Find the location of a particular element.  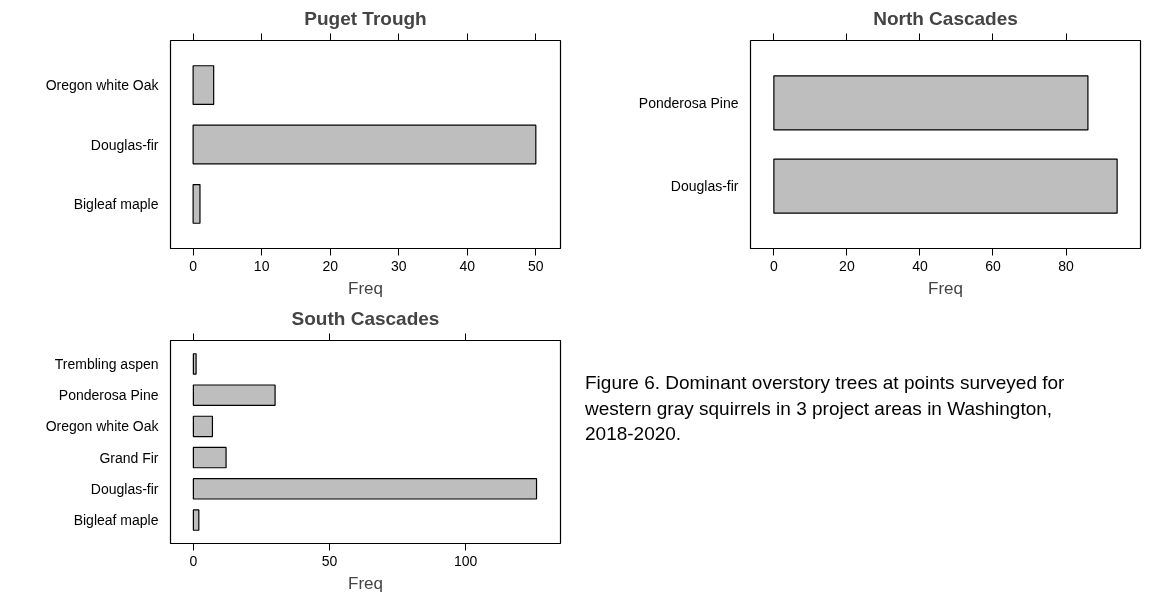

x-tick-label: 10 is located at coordinates (261, 265).